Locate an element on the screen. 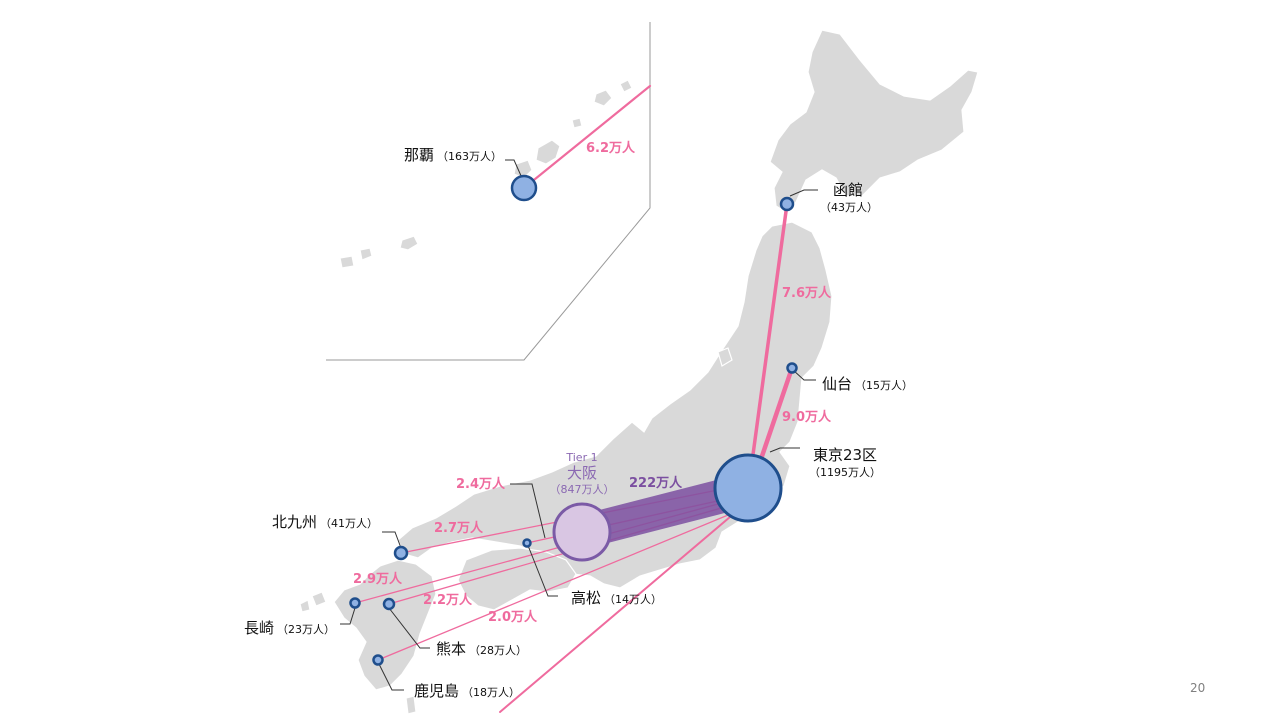  city-population: （15万人） is located at coordinates (884, 385).